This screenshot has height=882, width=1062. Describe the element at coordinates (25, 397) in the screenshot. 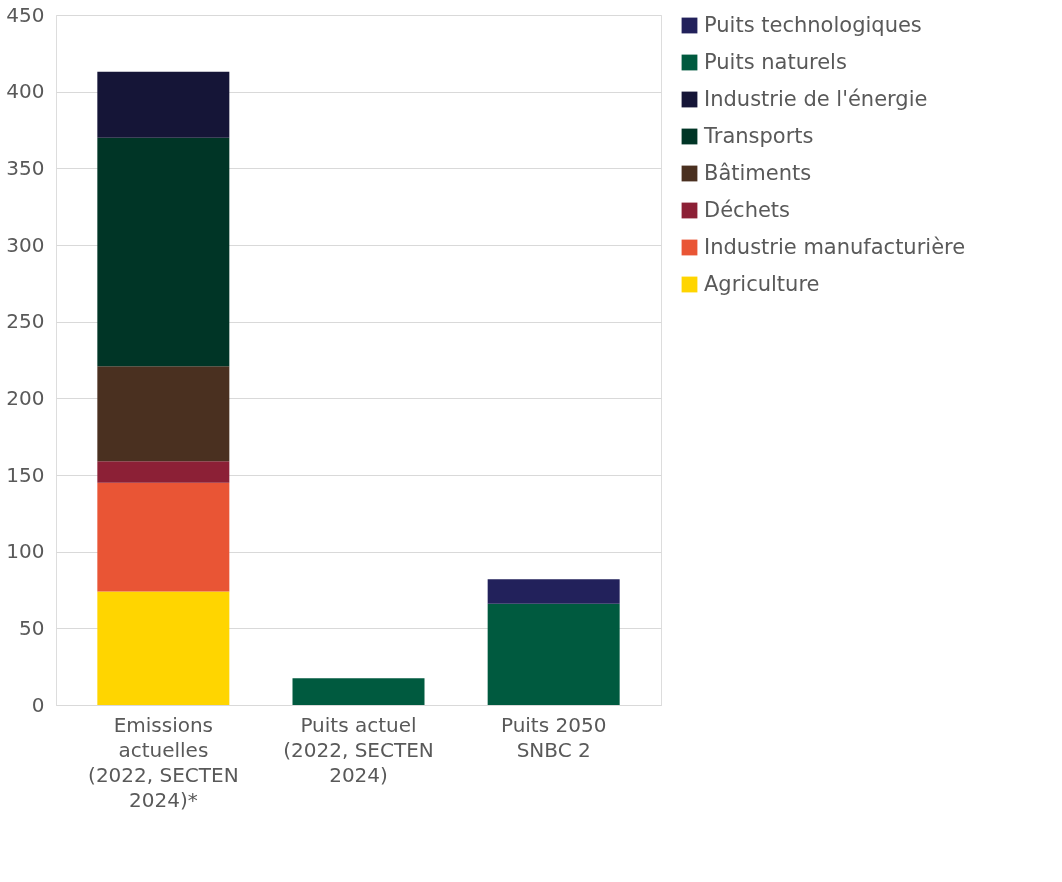

I see `y-tick-label: 200` at that location.